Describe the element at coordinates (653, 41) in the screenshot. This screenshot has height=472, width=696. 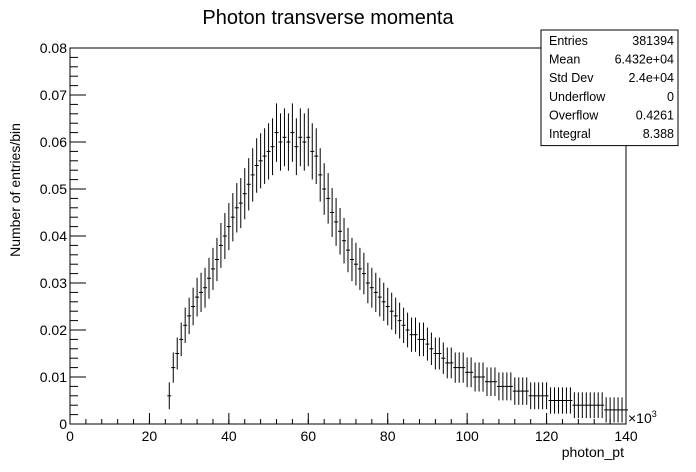
I see `stats-value: 381394` at that location.